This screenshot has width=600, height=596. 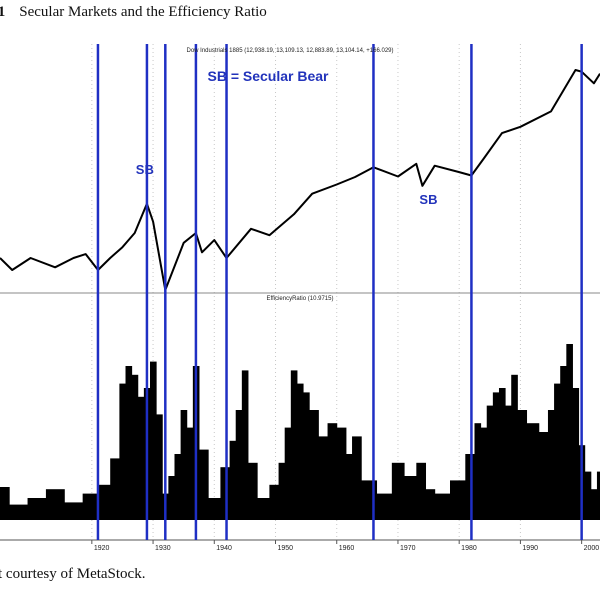 I want to click on efficiency-bar-2003, so click(x=598, y=495).